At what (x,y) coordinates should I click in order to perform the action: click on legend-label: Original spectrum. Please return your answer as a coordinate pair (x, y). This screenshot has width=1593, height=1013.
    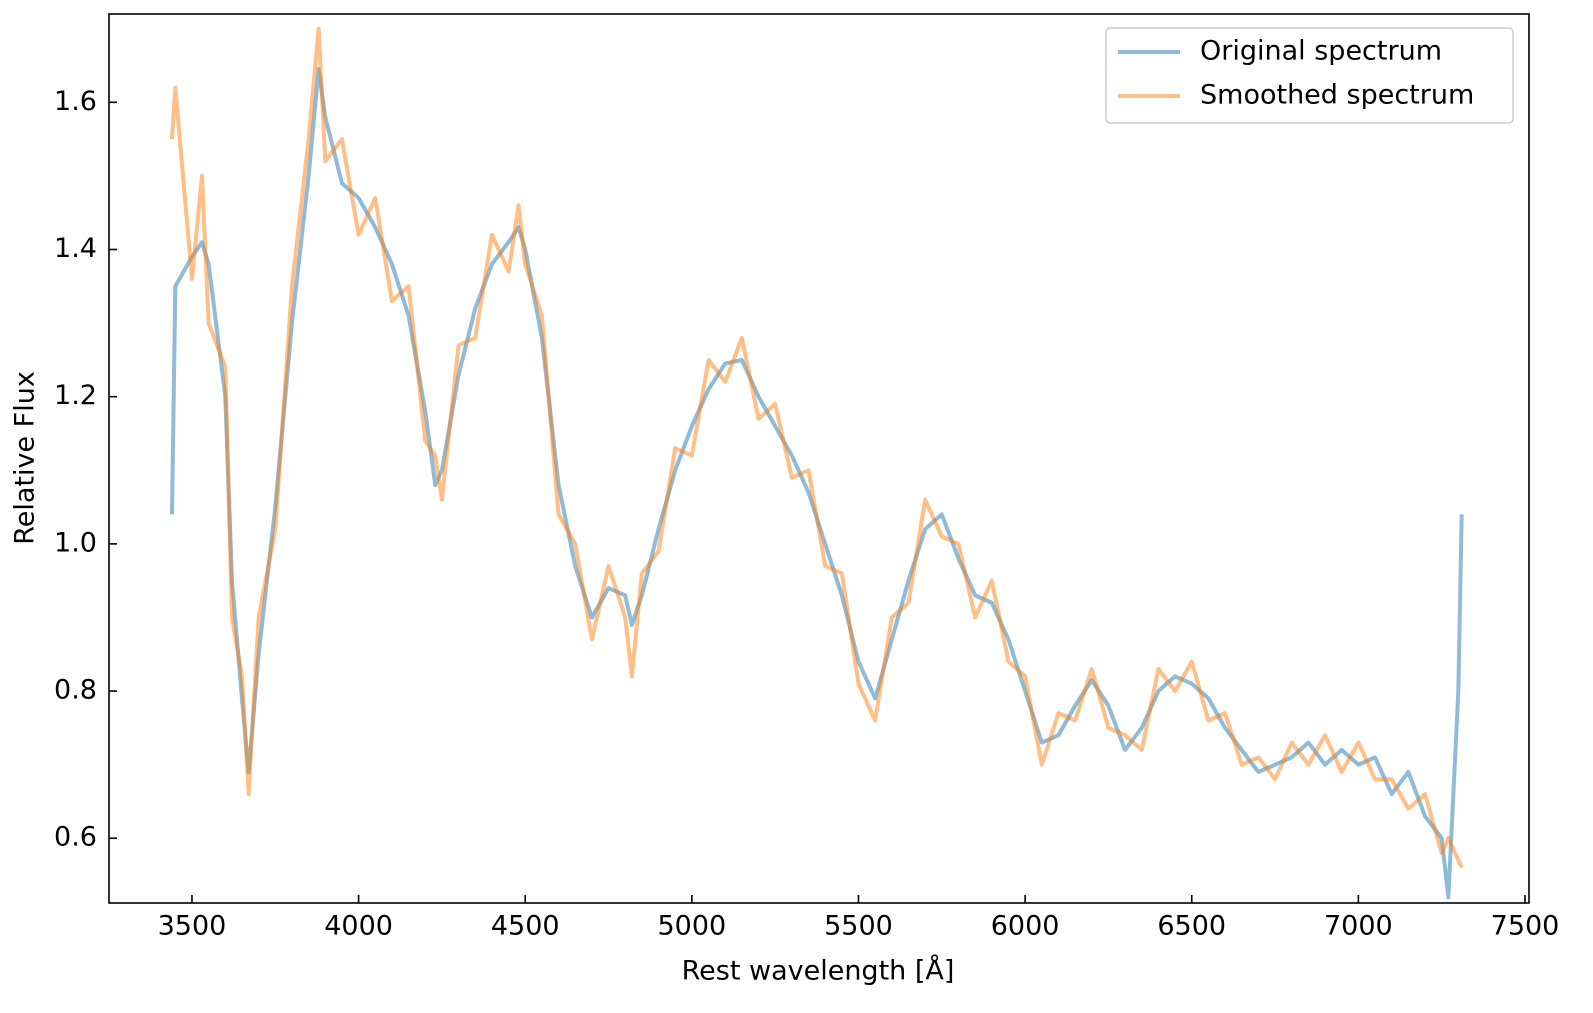
    Looking at the image, I should click on (1321, 51).